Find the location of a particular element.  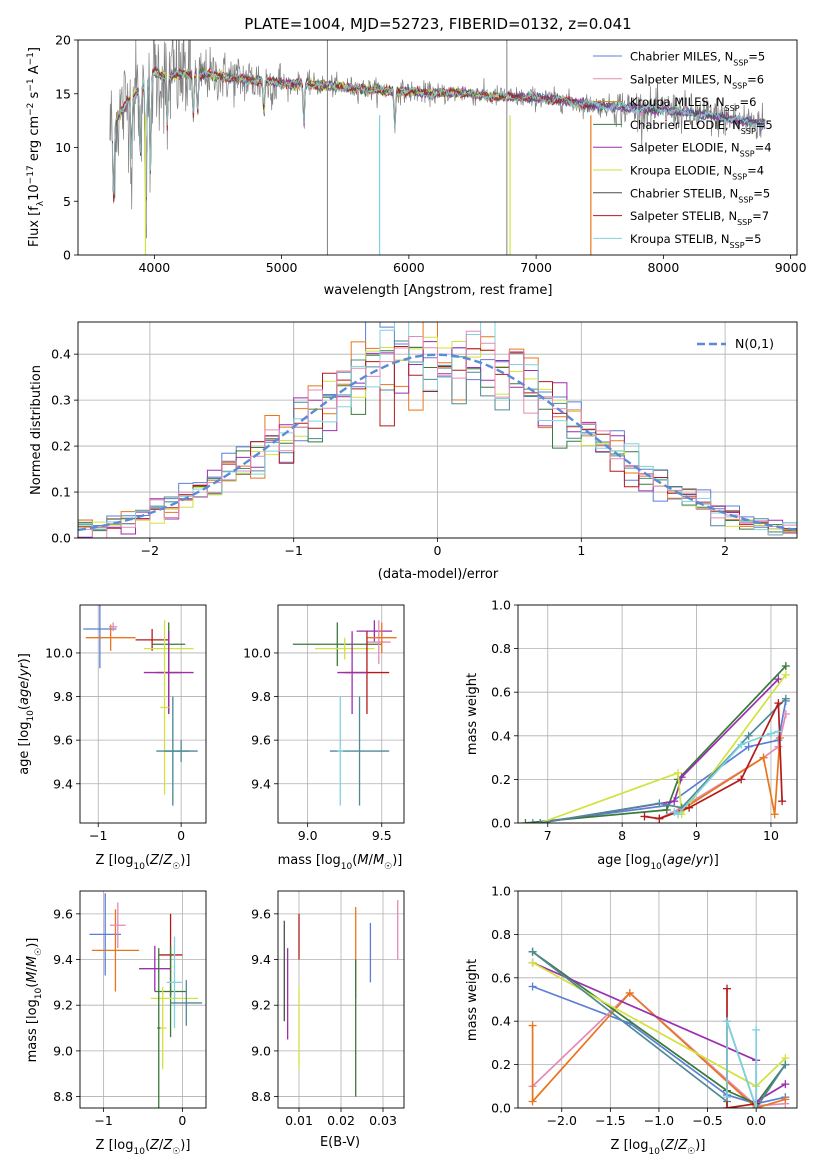

massZ-xlabel-part: 10 is located at coordinates (139, 1152).